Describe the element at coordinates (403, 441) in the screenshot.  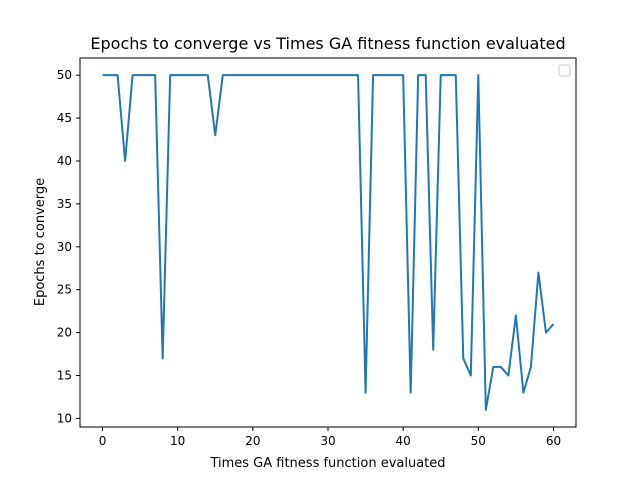
I see `x-tick-label: 40` at that location.